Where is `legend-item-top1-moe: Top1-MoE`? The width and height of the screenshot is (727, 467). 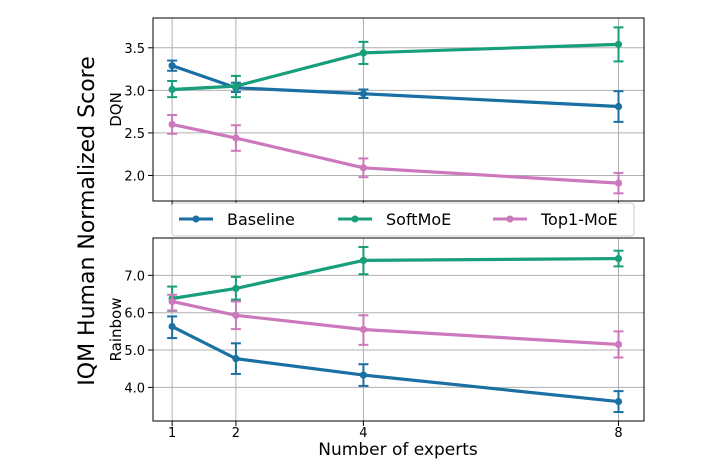 legend-item-top1-moe: Top1-MoE is located at coordinates (555, 219).